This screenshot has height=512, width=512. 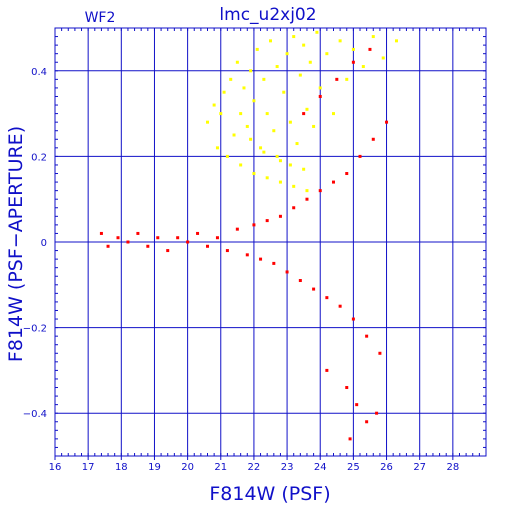 I want to click on x-tick-label: 22, so click(x=254, y=467).